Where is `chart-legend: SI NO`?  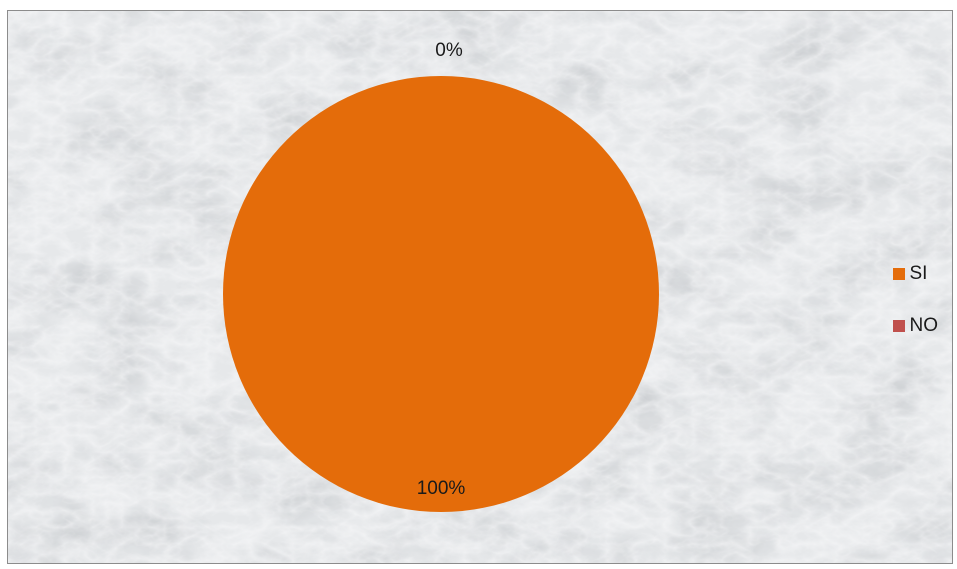 chart-legend: SI NO is located at coordinates (915, 311).